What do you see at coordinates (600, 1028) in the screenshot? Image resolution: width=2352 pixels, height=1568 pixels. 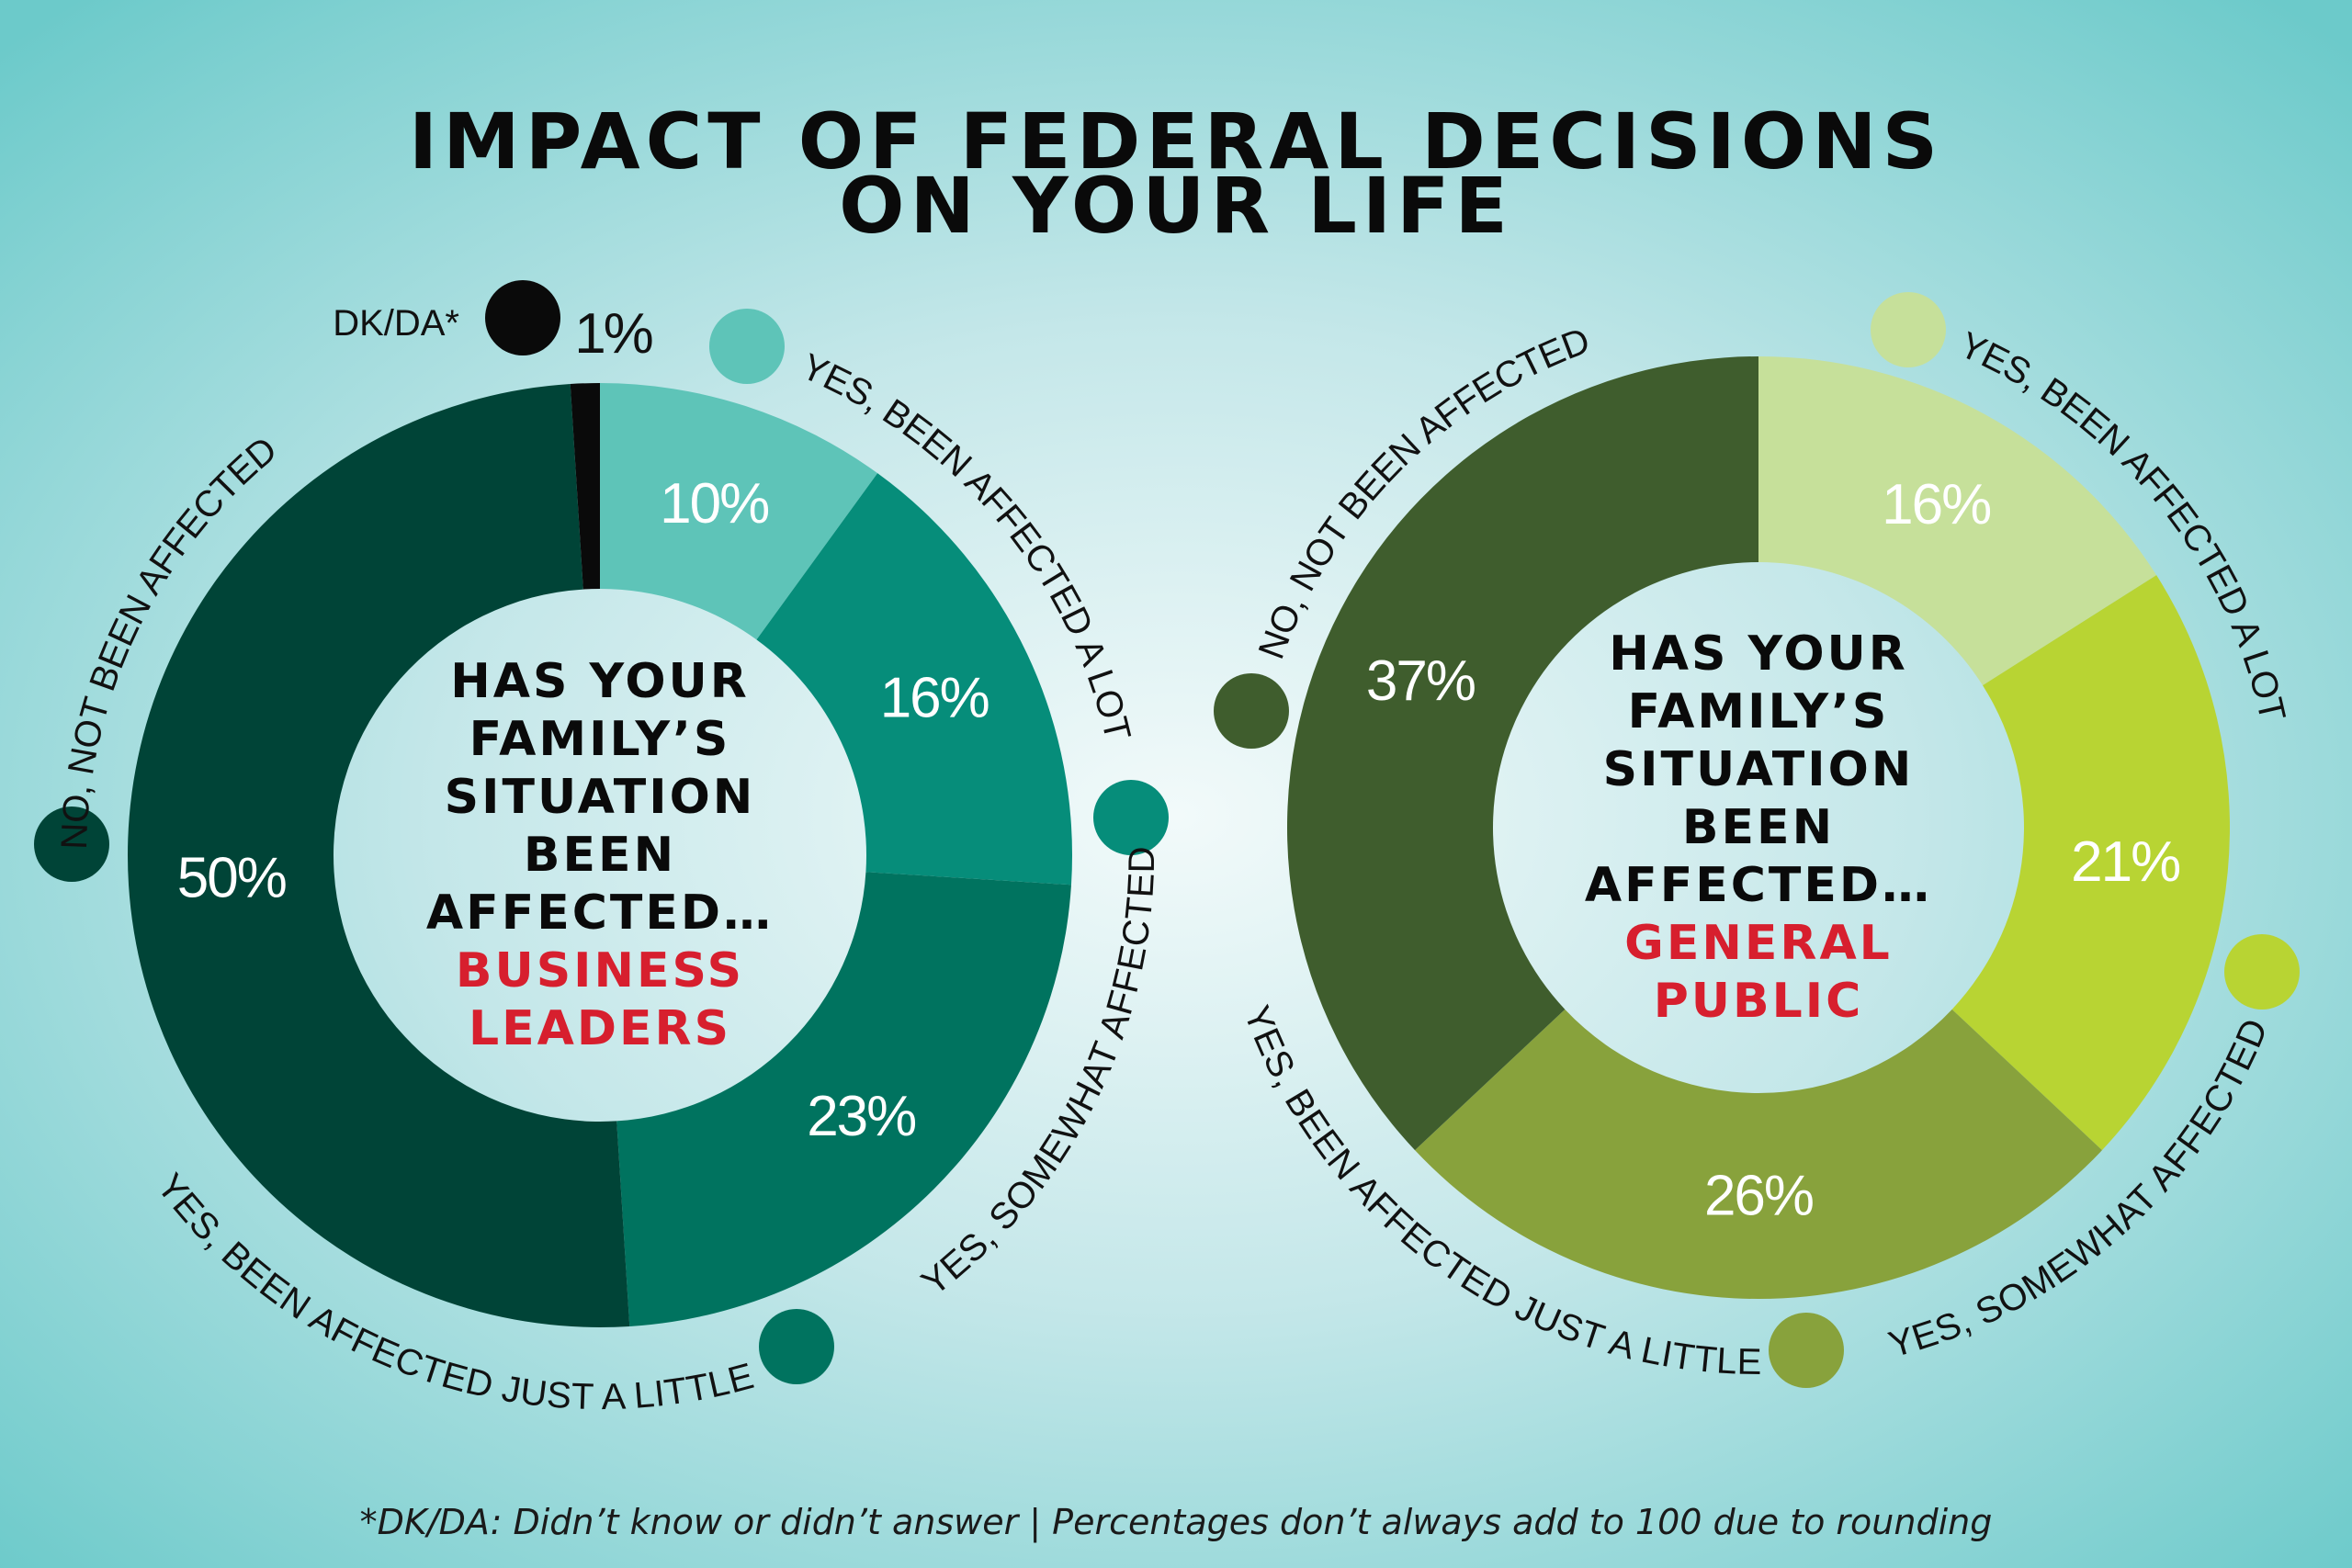 I see `center-group-label: LEADERS` at bounding box center [600, 1028].